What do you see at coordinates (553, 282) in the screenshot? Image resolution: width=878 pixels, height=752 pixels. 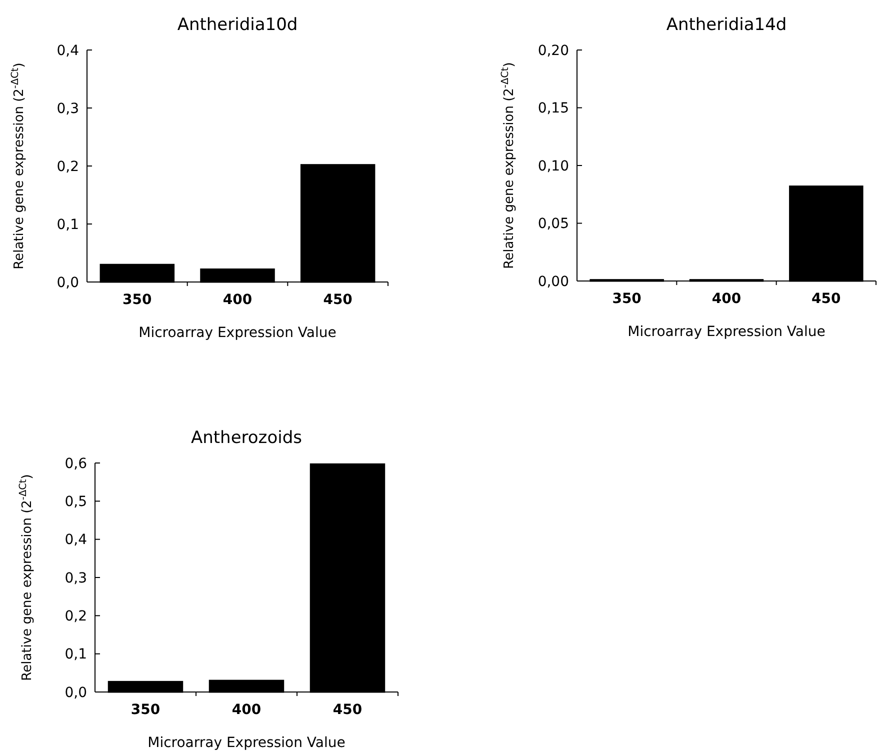 I see `y-tick-label: 0,00` at bounding box center [553, 282].